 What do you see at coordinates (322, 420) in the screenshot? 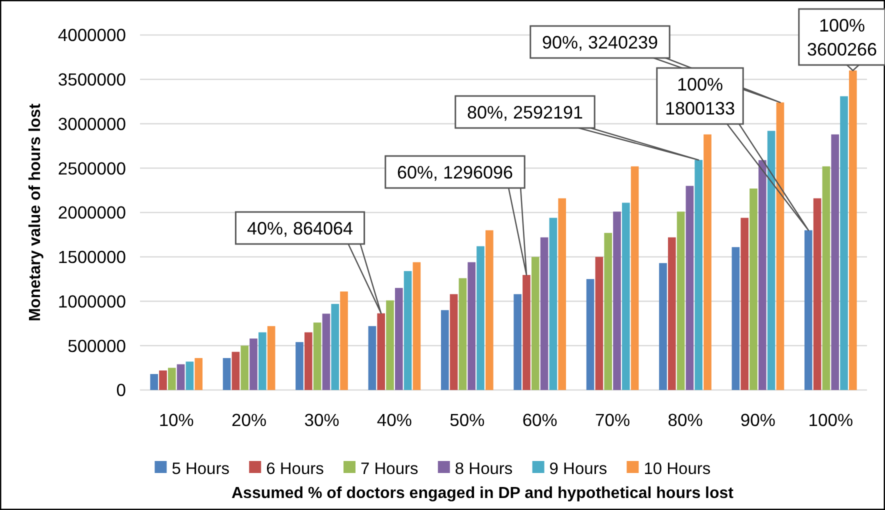
I see `x-tick-label: 30%` at bounding box center [322, 420].